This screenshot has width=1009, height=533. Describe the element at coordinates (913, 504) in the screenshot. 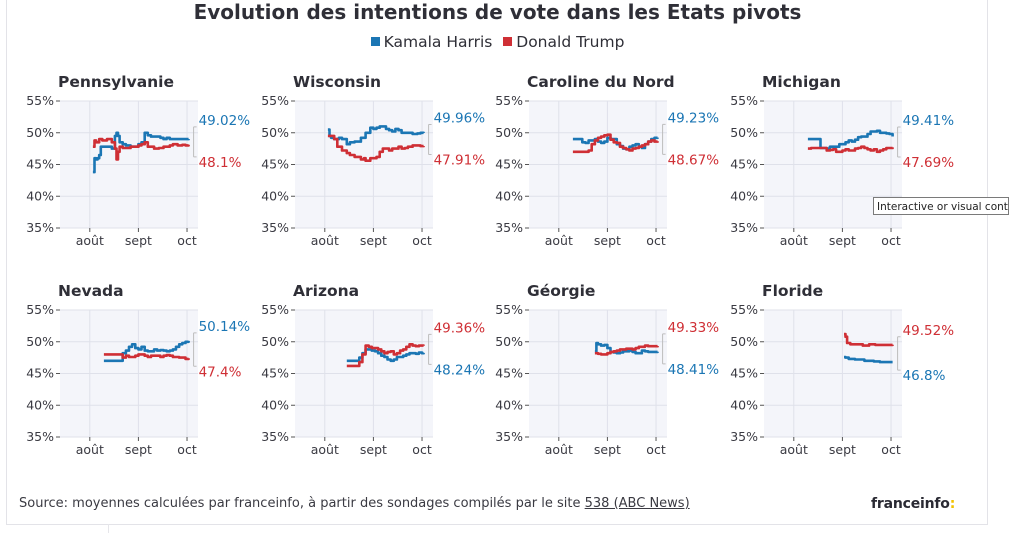

I see `franceinfo-logo: franceinfo:` at that location.